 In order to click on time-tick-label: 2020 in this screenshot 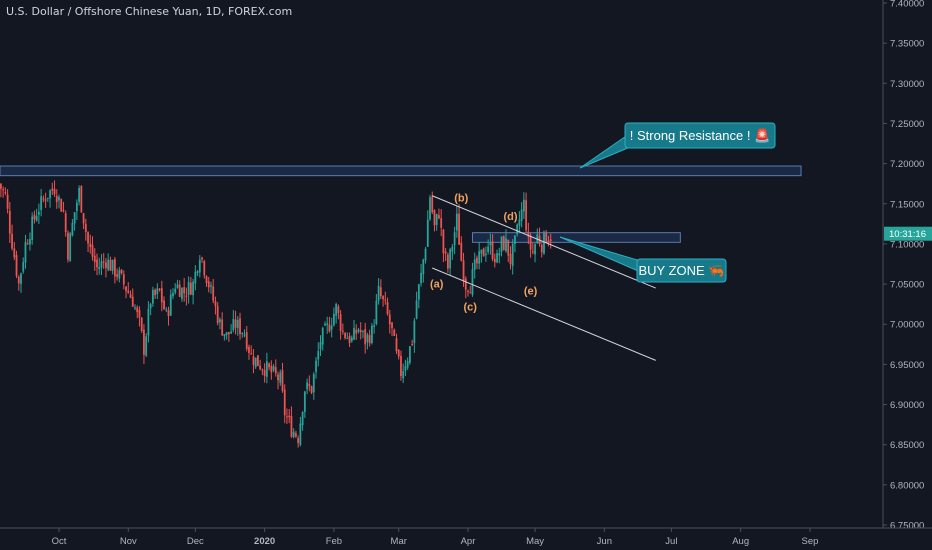, I will do `click(264, 541)`.